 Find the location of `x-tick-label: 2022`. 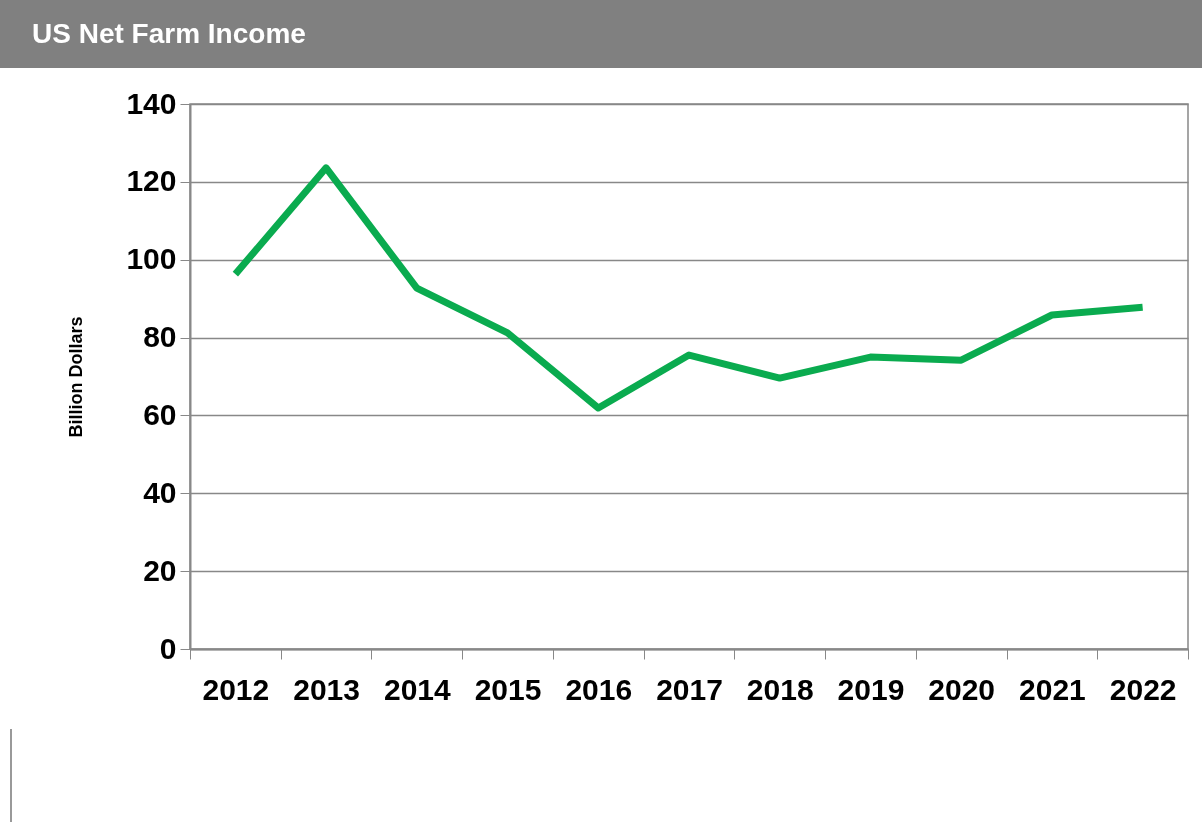

x-tick-label: 2022 is located at coordinates (1143, 689).